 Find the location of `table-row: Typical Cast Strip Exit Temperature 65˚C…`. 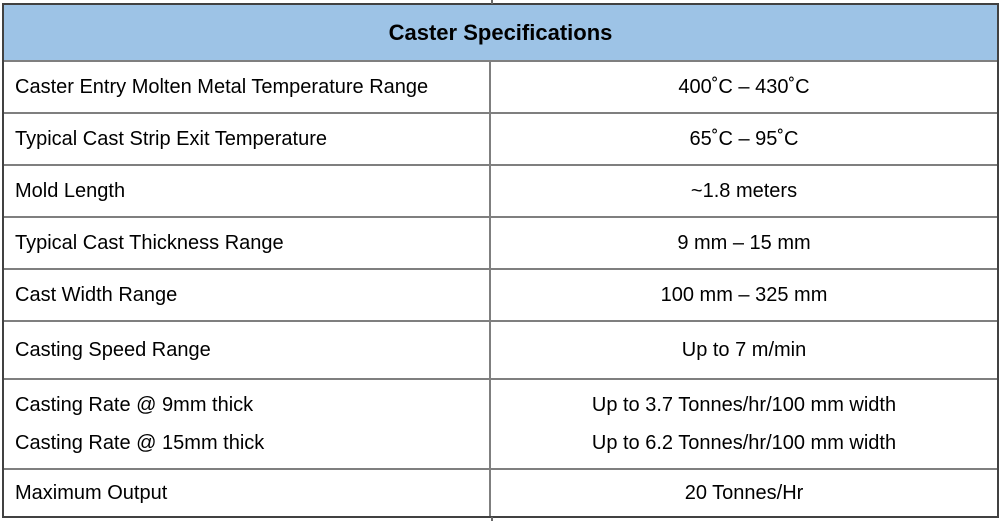

table-row: Typical Cast Strip Exit Temperature 65˚C… is located at coordinates (500, 138).